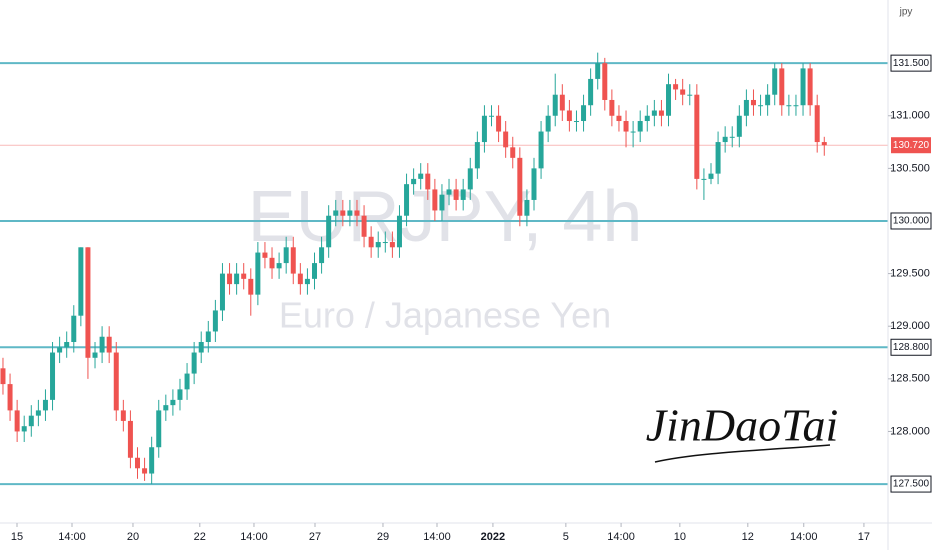 The image size is (932, 550). What do you see at coordinates (911, 63) in the screenshot?
I see `level-label: 131.500` at bounding box center [911, 63].